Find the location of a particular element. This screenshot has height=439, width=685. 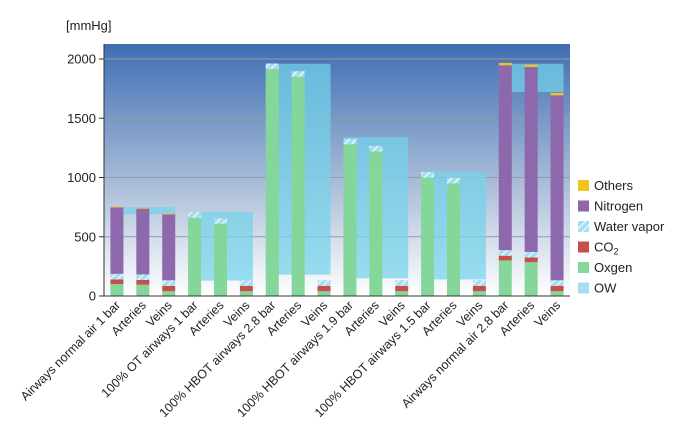

bar-4-oxgen is located at coordinates (220, 259).